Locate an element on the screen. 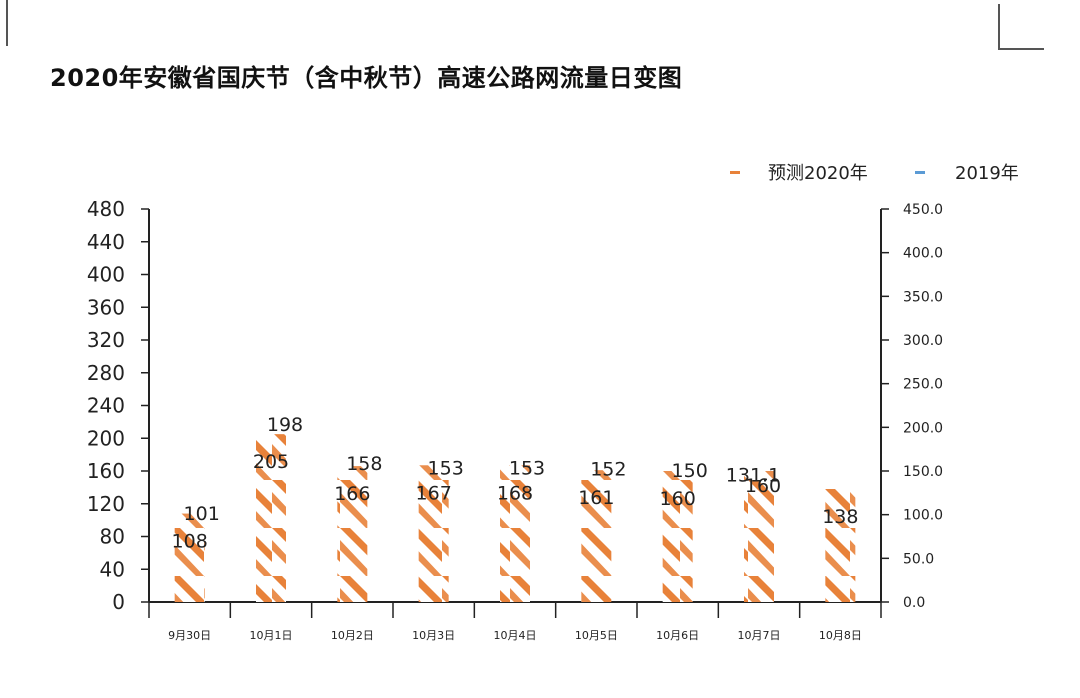 The image size is (1080, 698). y-axis-right-tick-label: 0.0 is located at coordinates (914, 603).